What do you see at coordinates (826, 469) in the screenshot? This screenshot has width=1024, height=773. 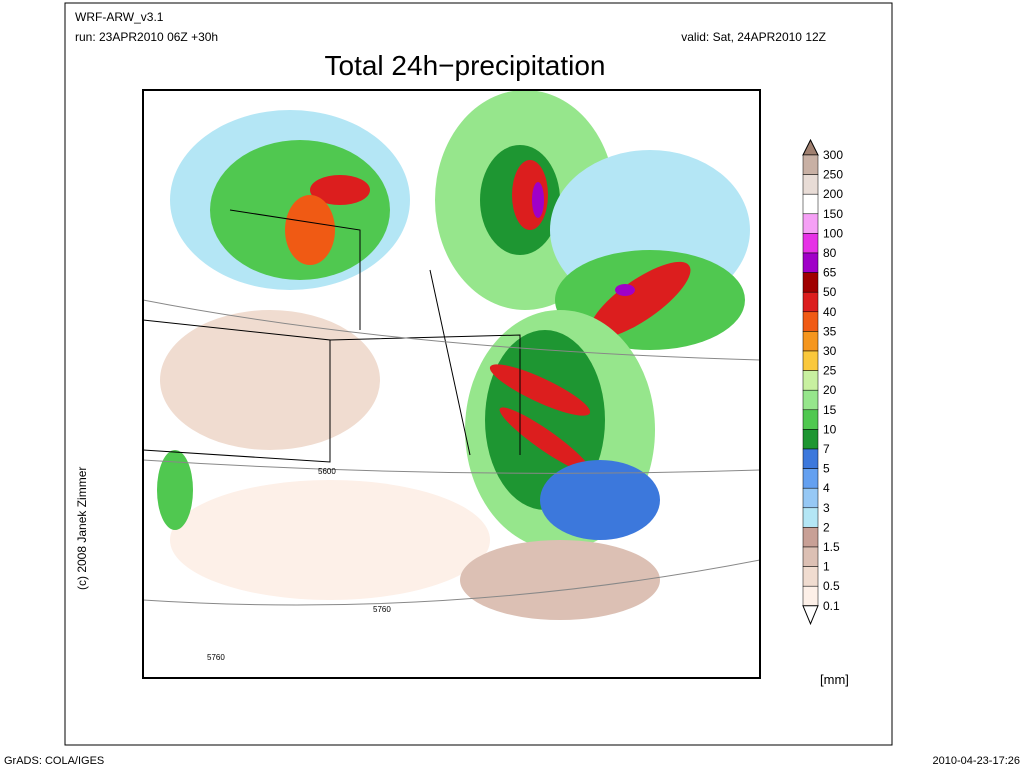 I see `colorbar-label: 5` at bounding box center [826, 469].